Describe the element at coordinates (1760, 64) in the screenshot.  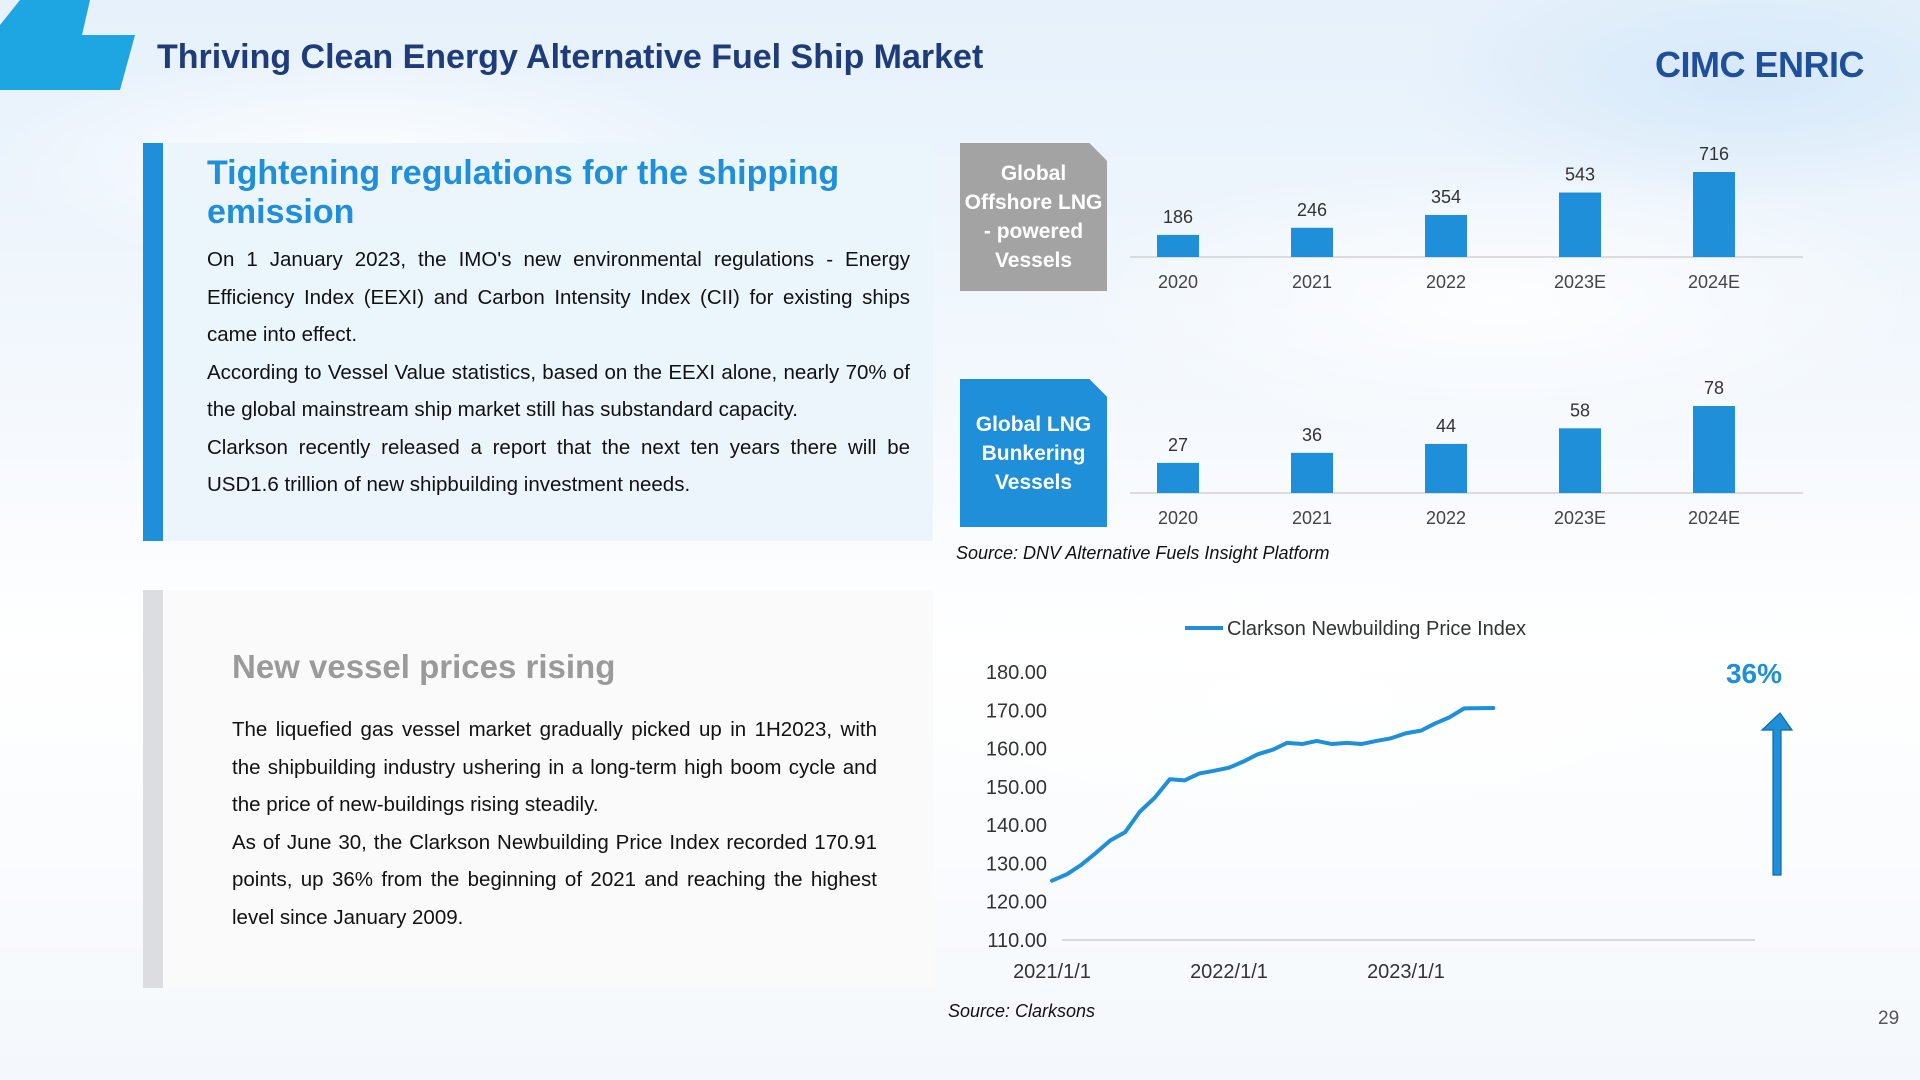
I see `company-logo: CIMC ENRIC` at that location.